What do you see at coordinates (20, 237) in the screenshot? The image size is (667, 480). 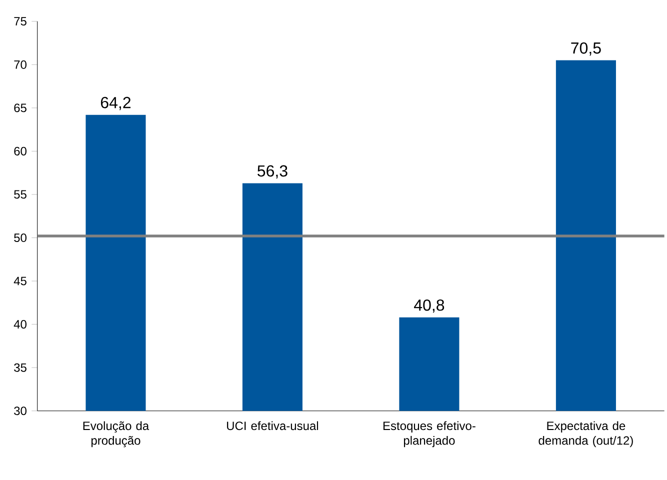 I see `y-tick-label: 50` at bounding box center [20, 237].